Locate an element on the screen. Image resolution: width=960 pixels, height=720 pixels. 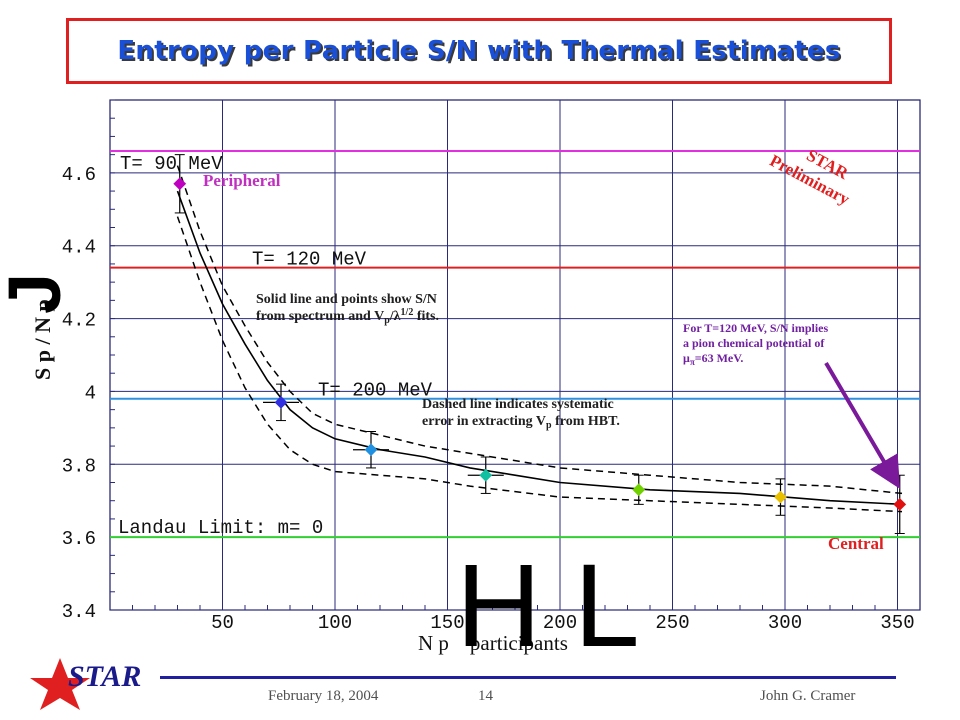
y-tick-label: 4.2 is located at coordinates (79, 321).